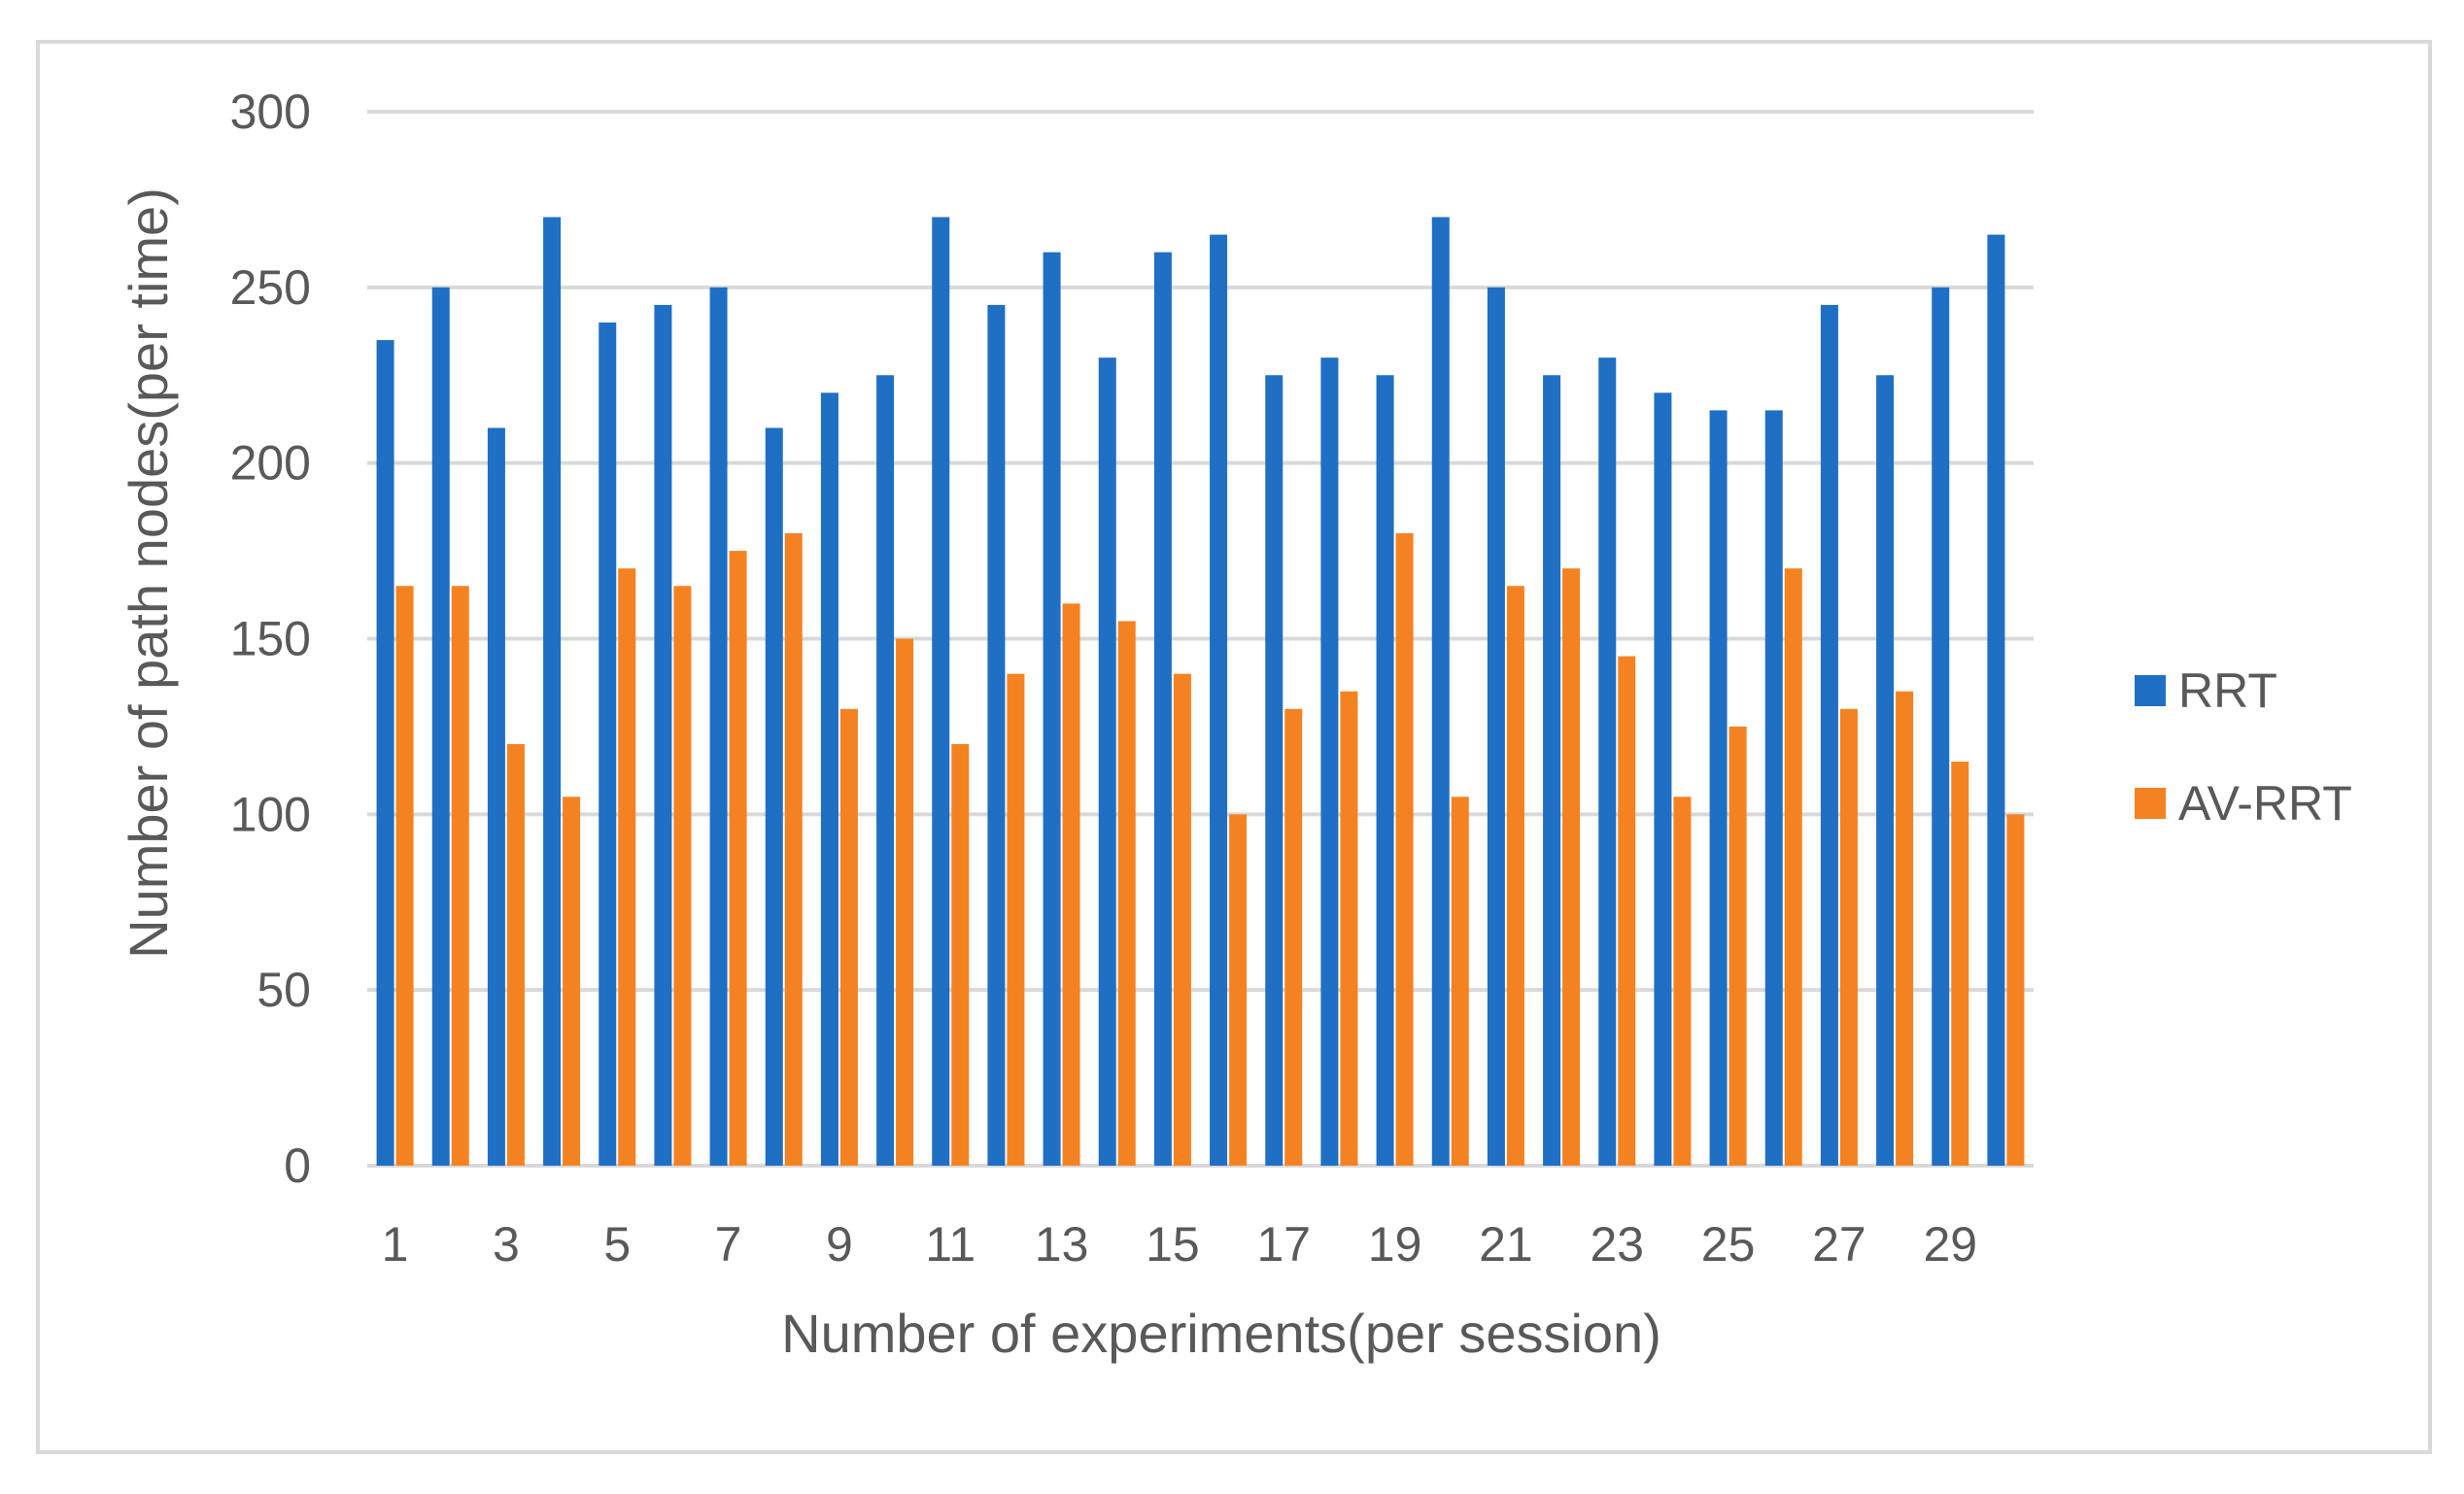 The height and width of the screenshot is (1494, 2464). What do you see at coordinates (297, 1165) in the screenshot?
I see `y-tick-label: 0` at bounding box center [297, 1165].